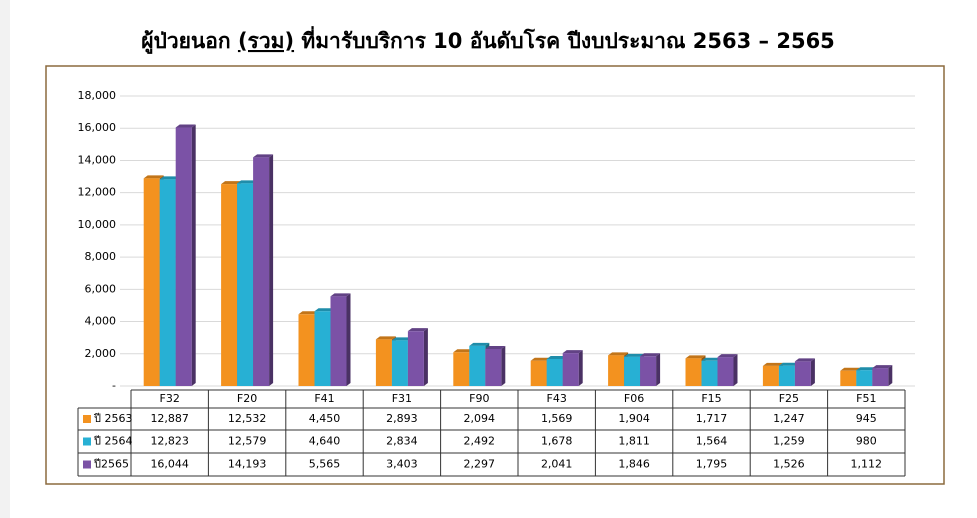  What do you see at coordinates (480, 418) in the screenshot?
I see `table-value: 2,094` at bounding box center [480, 418].